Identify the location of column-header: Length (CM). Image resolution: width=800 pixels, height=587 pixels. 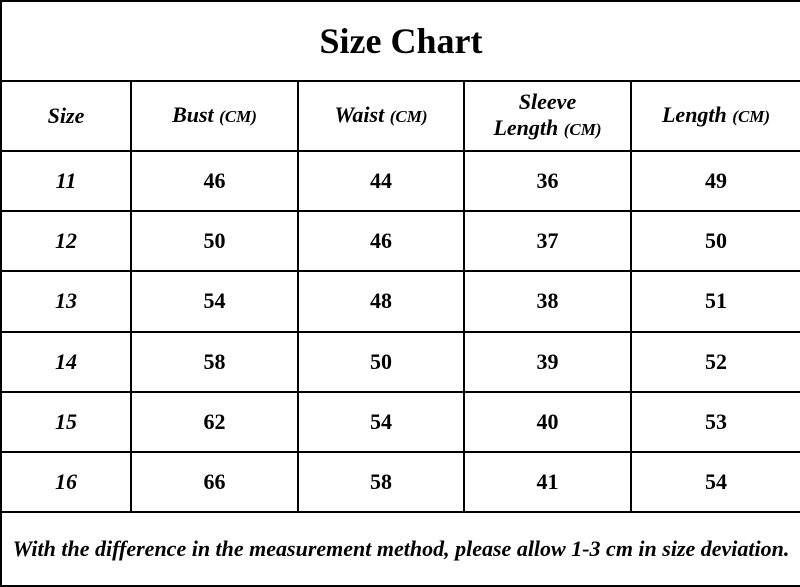
(714, 116).